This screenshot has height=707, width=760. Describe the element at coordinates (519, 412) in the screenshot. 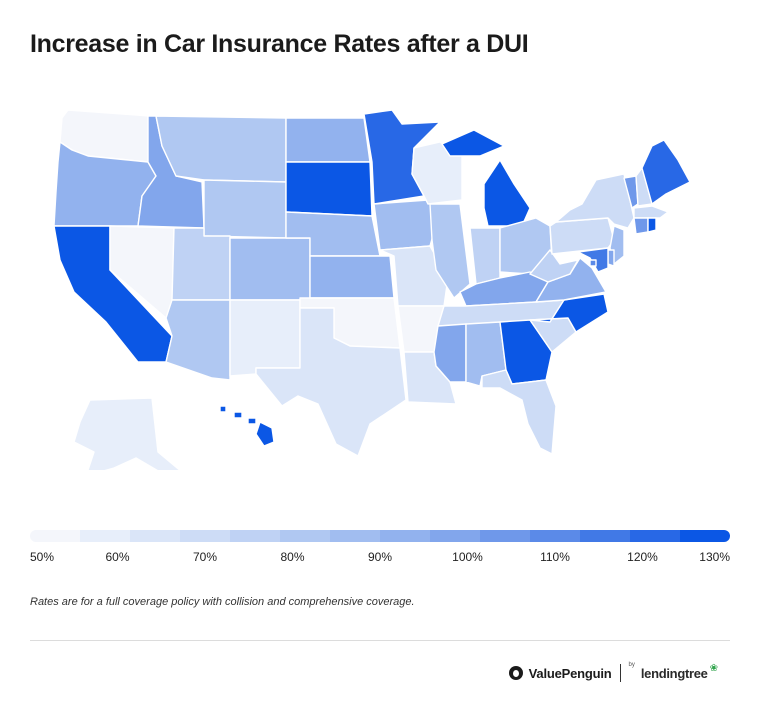

I see `state-fl` at that location.